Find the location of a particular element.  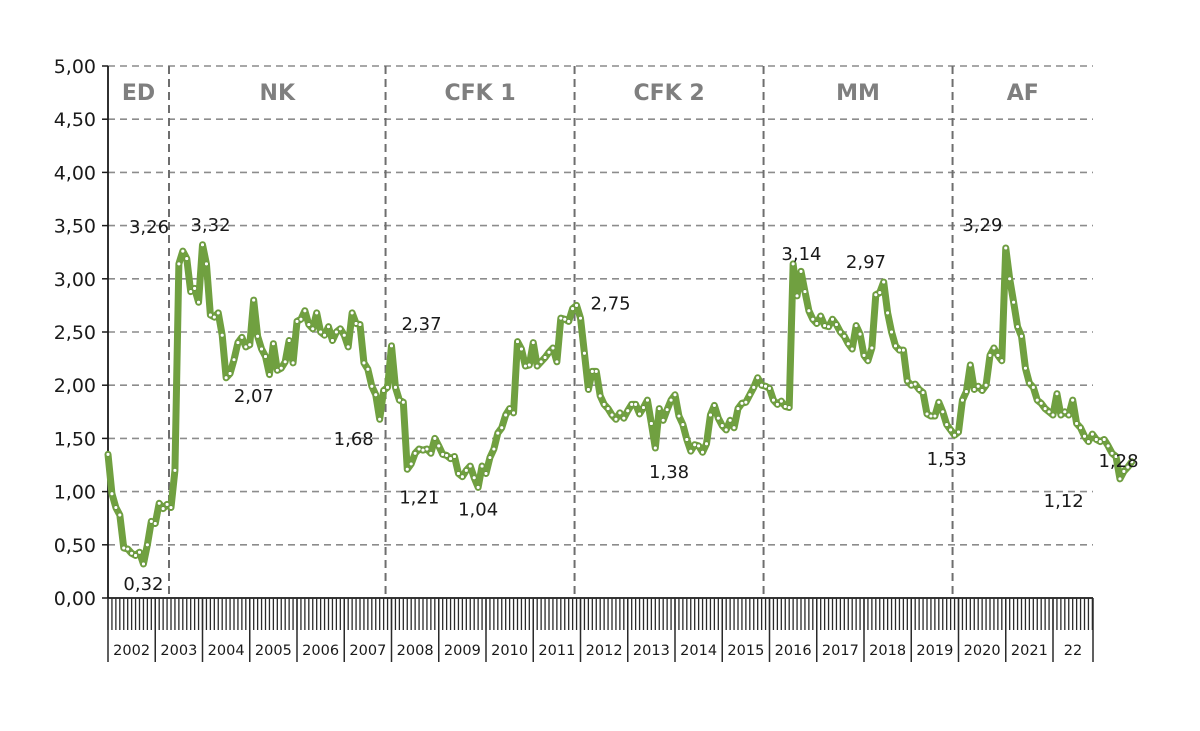

x-year-label: 2015 is located at coordinates (745, 651).